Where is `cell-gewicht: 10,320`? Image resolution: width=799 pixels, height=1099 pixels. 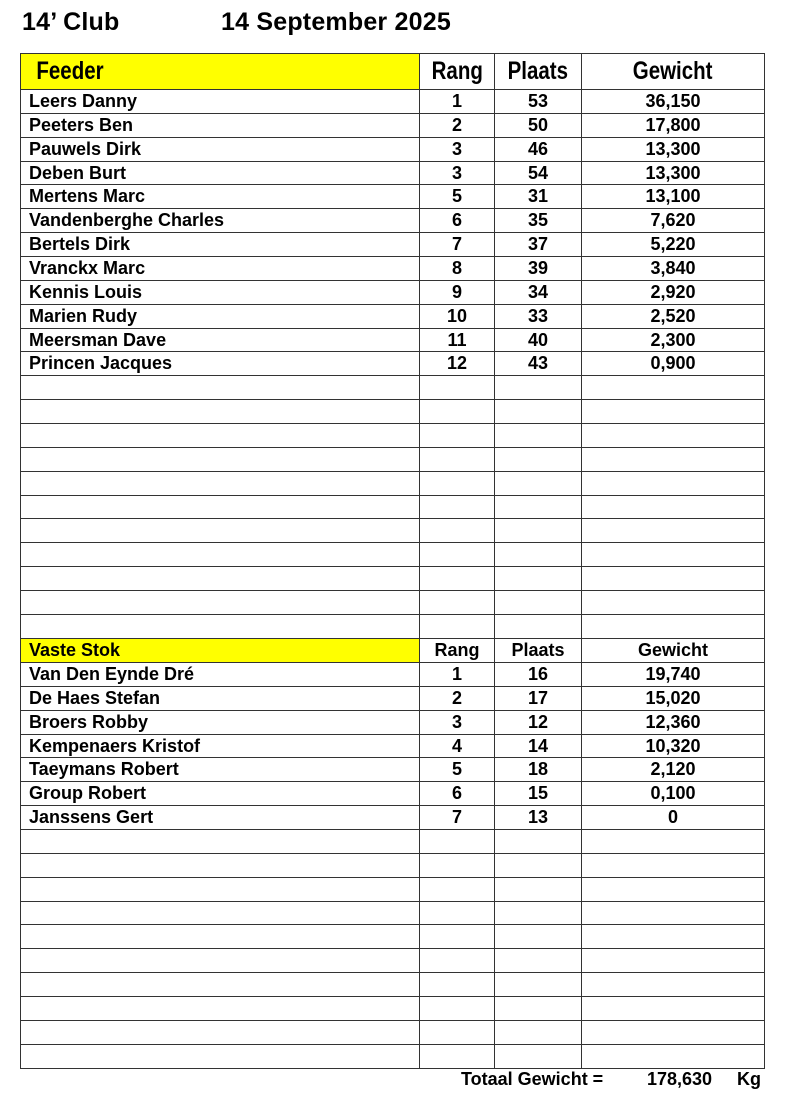 cell-gewicht: 10,320 is located at coordinates (673, 746).